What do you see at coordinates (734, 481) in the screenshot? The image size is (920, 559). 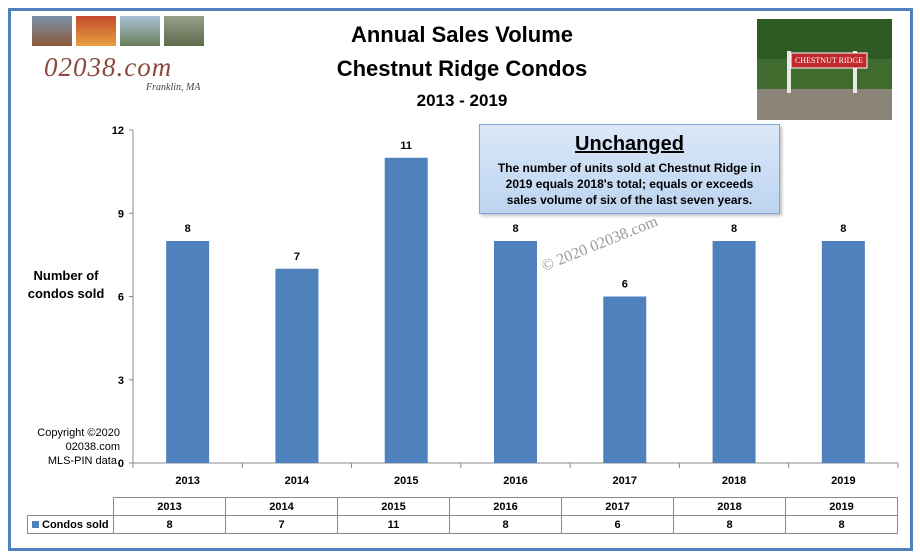 I see `x-tick-label-2018: 2018` at bounding box center [734, 481].